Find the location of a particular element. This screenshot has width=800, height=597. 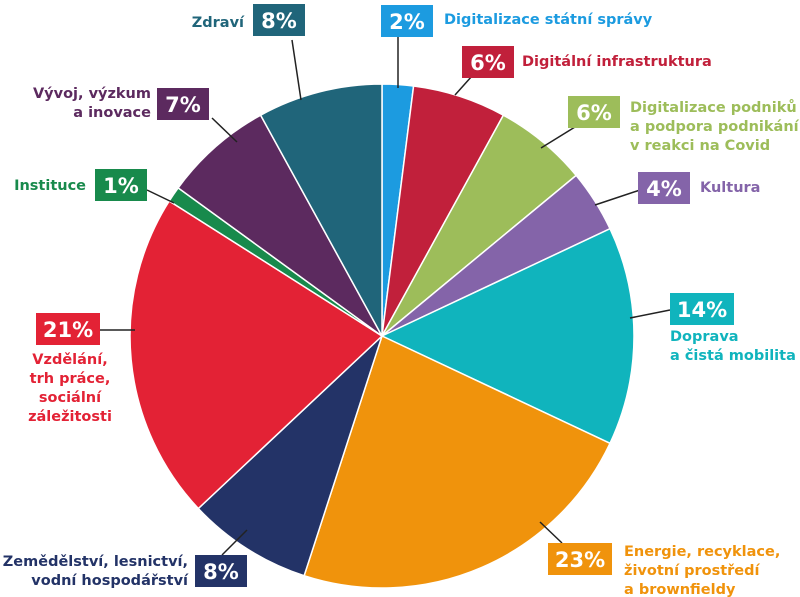

category-label-line: Digitální infrastruktura is located at coordinates (617, 62).